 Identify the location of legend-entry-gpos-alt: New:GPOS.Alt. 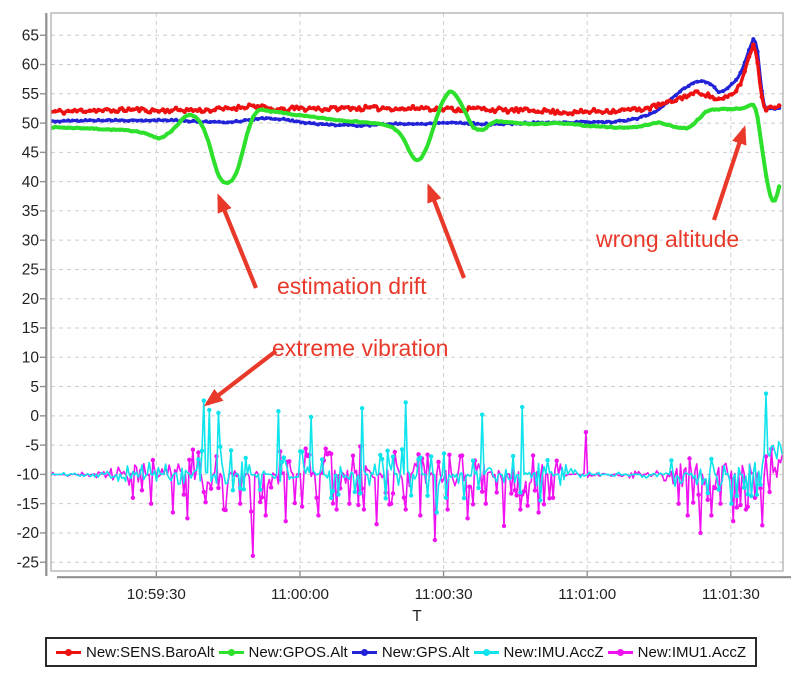
(283, 652).